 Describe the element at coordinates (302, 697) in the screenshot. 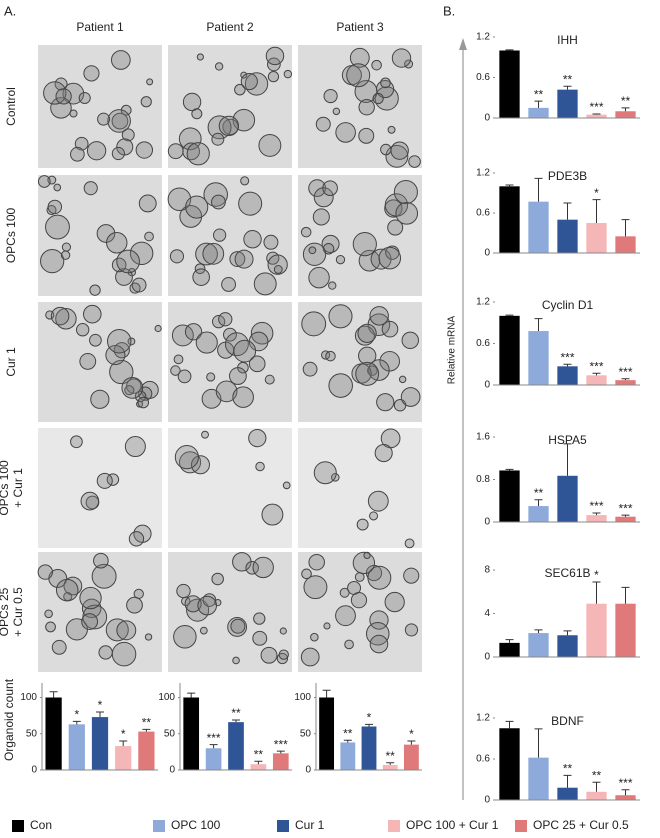

I see `y-tick-label: 100` at that location.